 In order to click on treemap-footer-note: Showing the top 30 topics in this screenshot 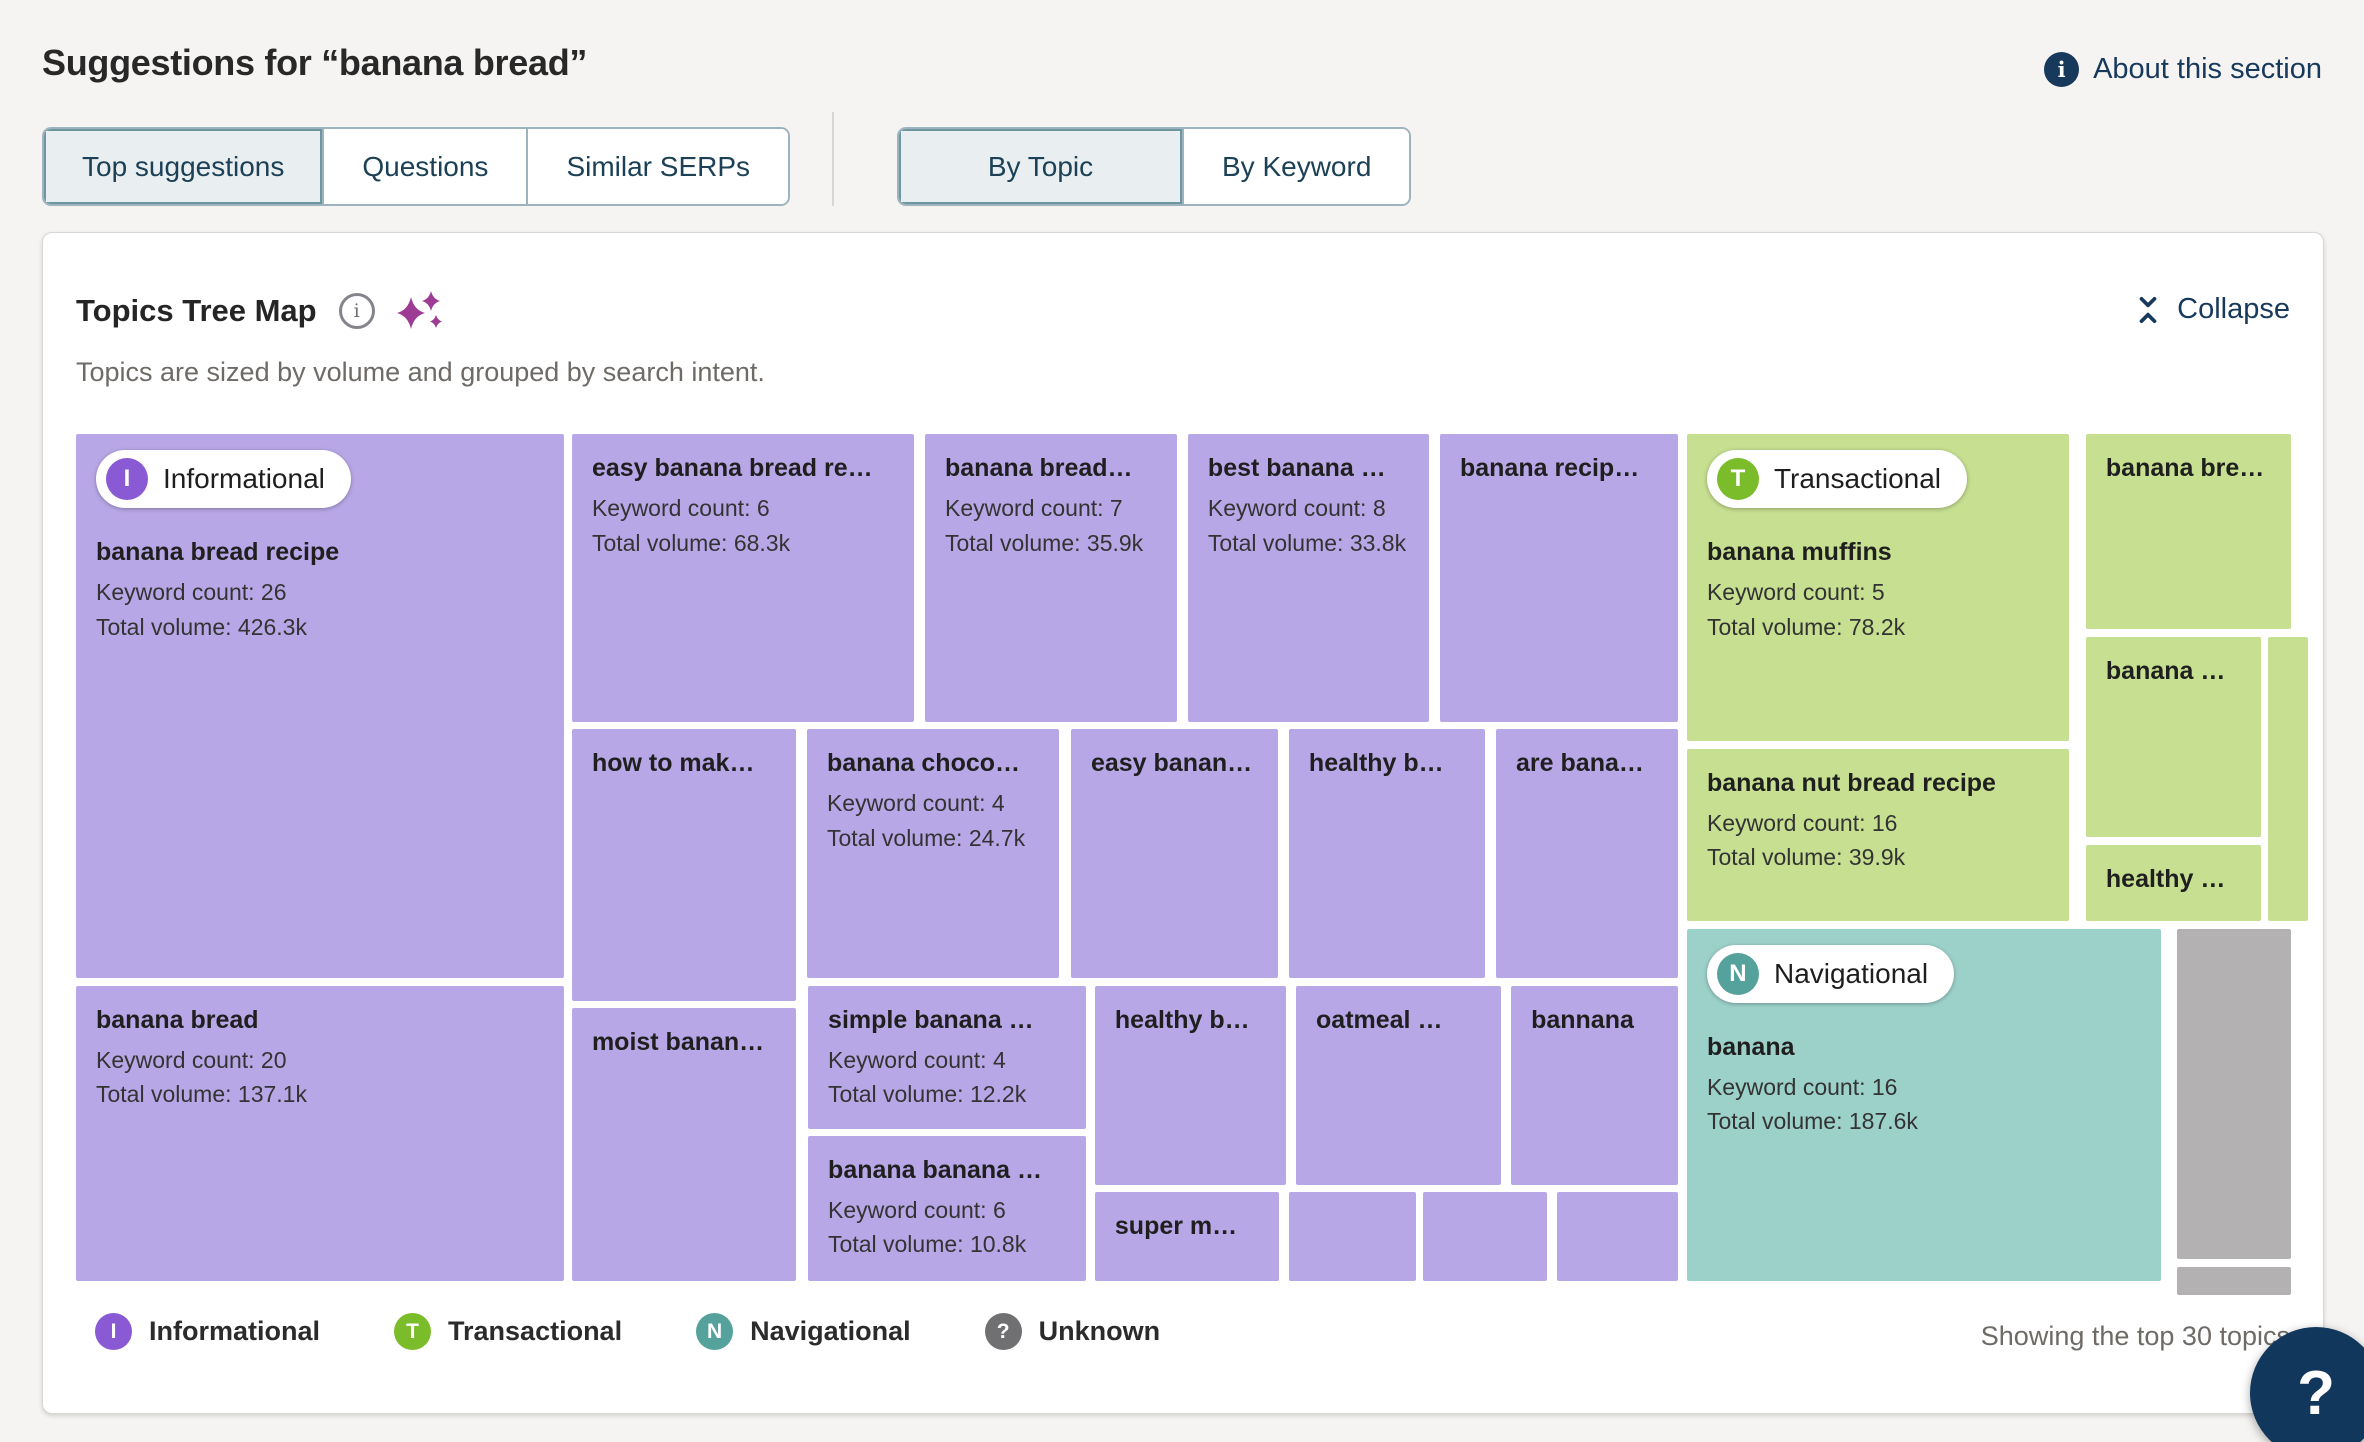, I will do `click(2135, 1336)`.